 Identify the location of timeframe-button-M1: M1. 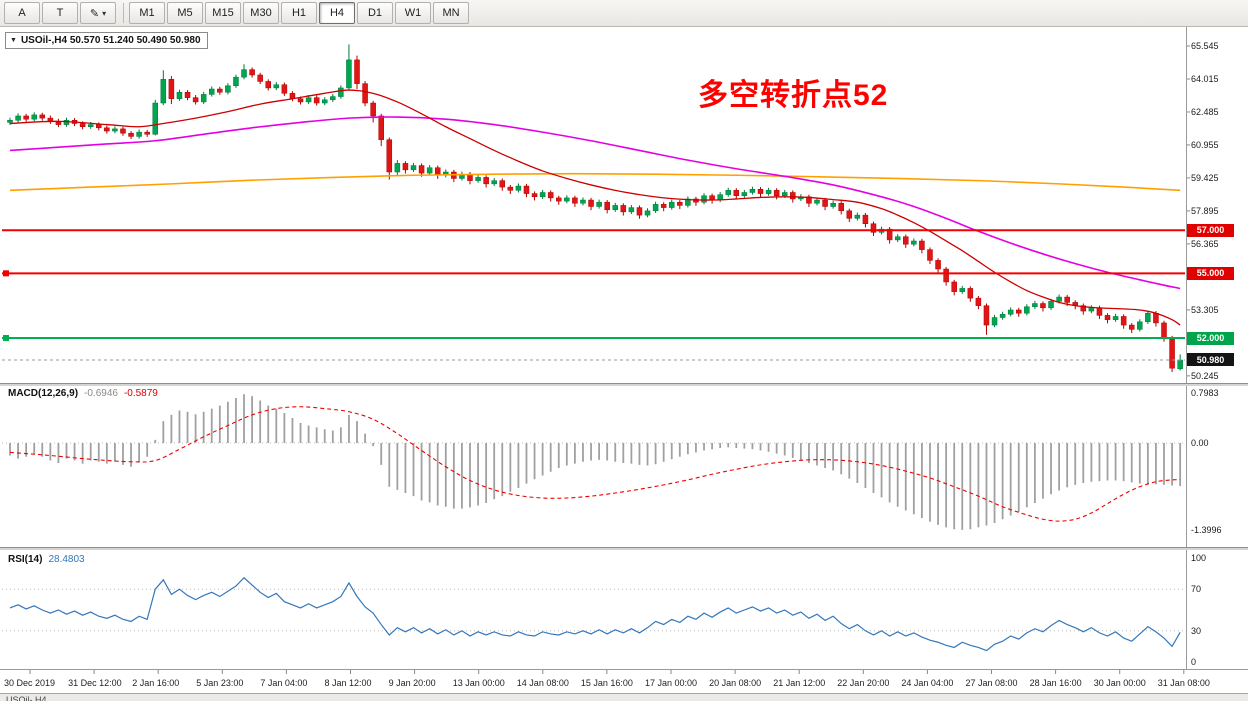
(147, 13).